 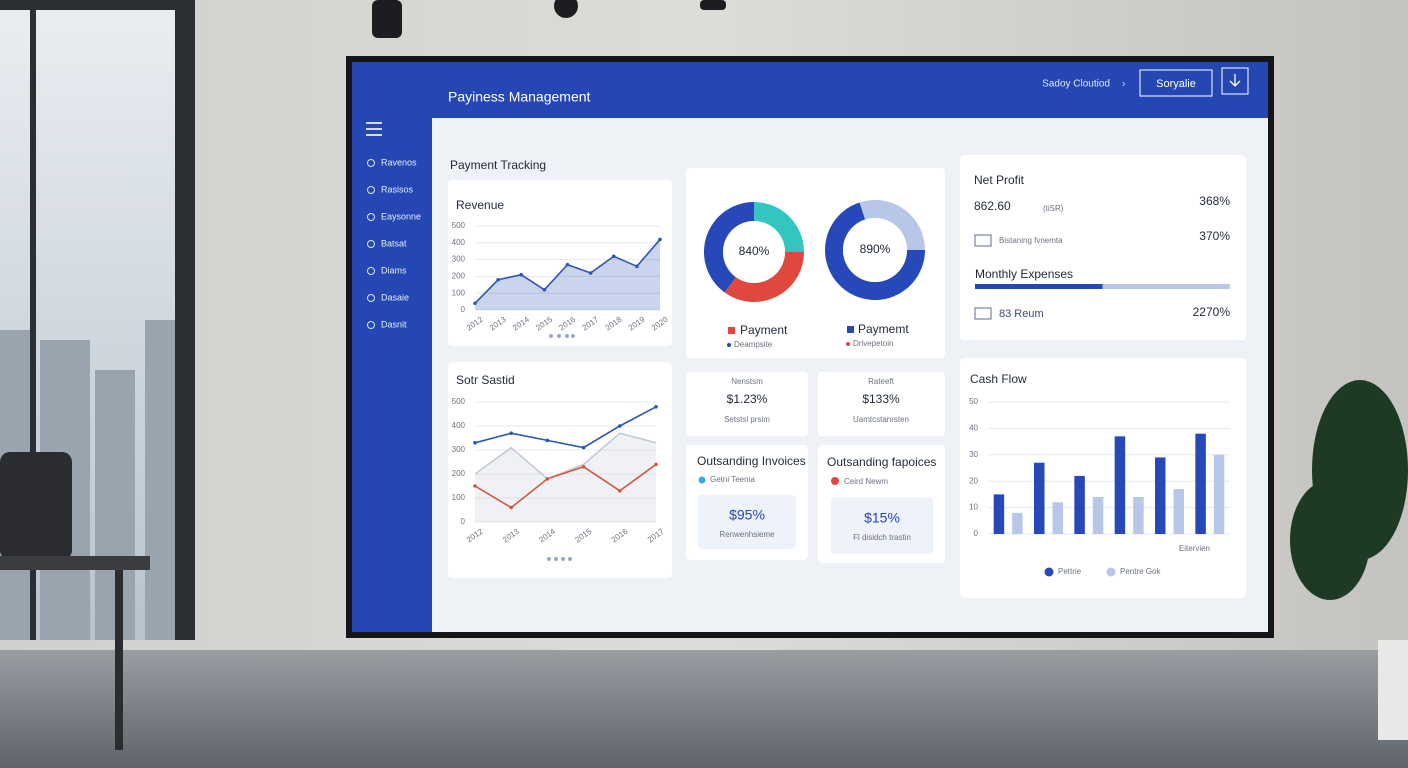 What do you see at coordinates (883, 329) in the screenshot?
I see `legend-label: Paymemt` at bounding box center [883, 329].